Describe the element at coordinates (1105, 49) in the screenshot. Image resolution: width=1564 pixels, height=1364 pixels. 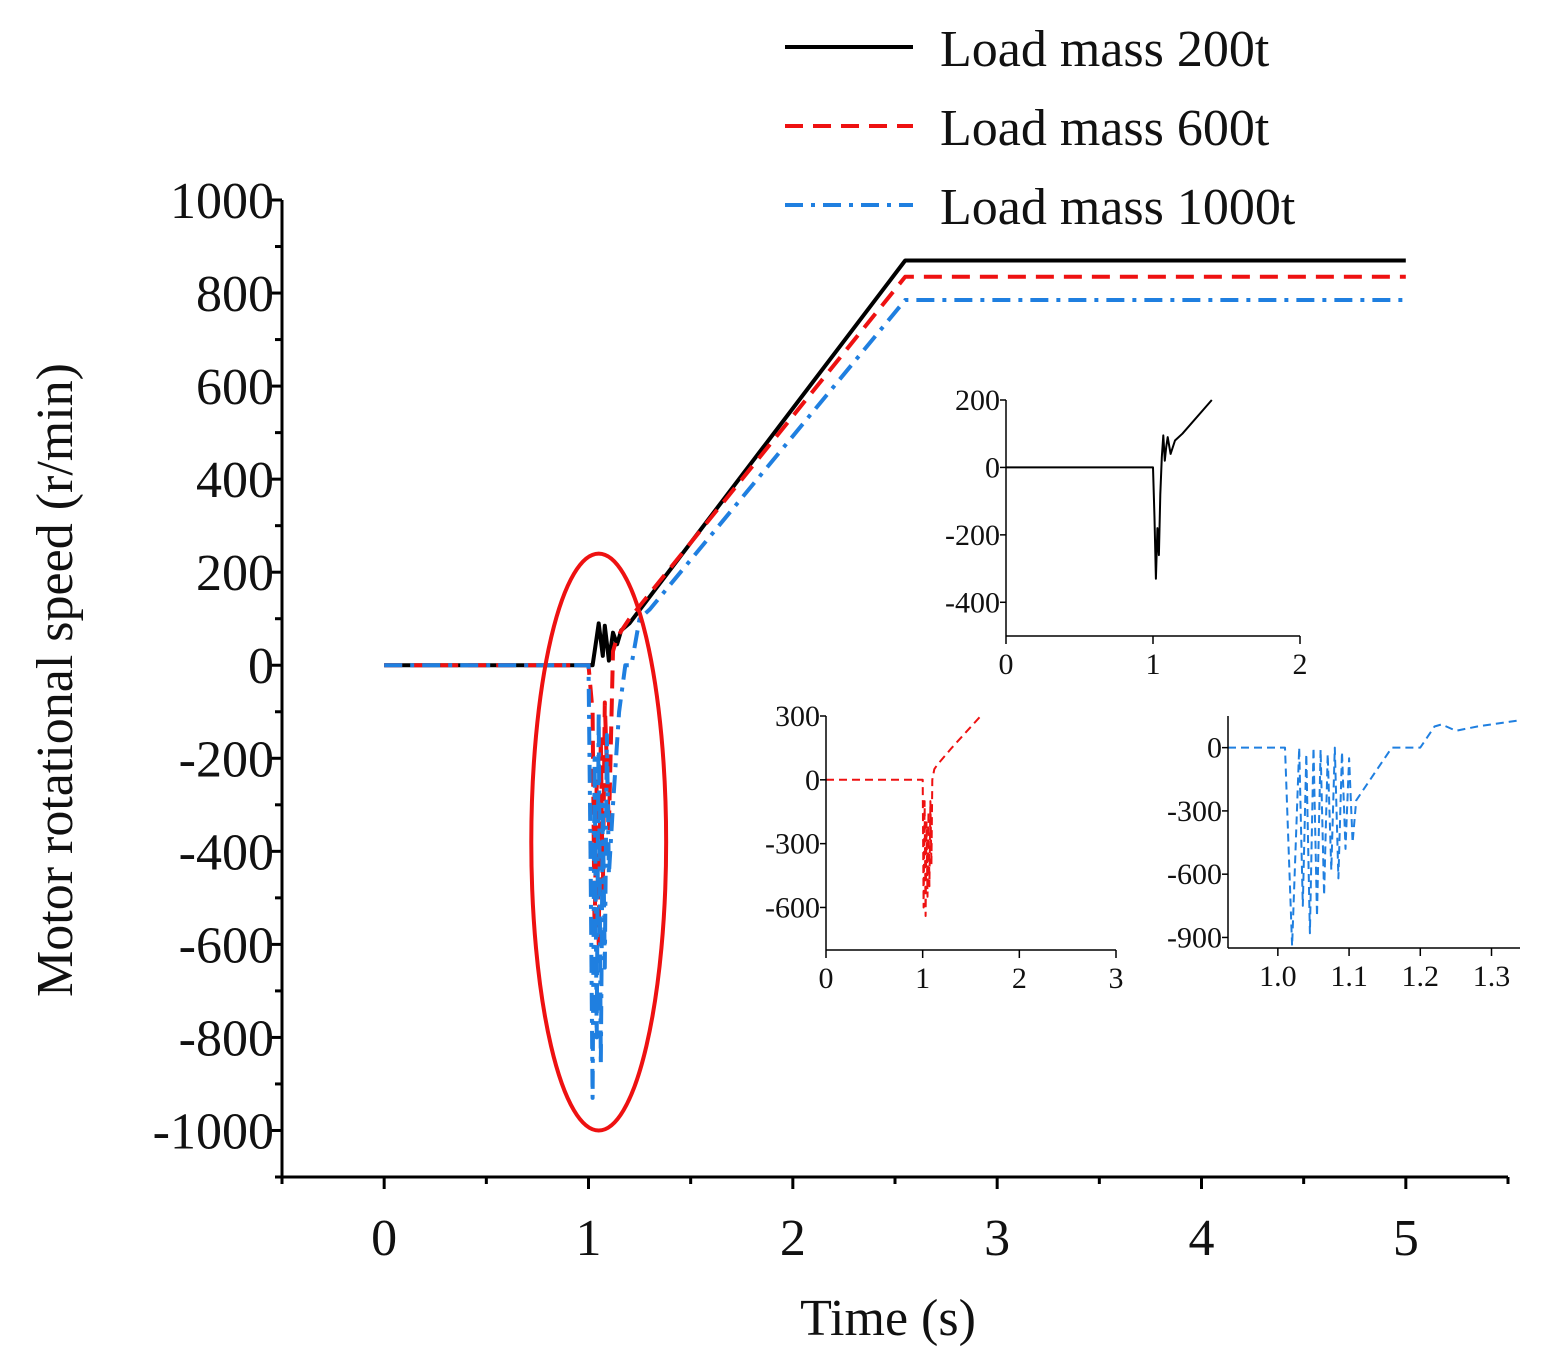
I see `legend-label-load-200t: Load mass 200t` at that location.